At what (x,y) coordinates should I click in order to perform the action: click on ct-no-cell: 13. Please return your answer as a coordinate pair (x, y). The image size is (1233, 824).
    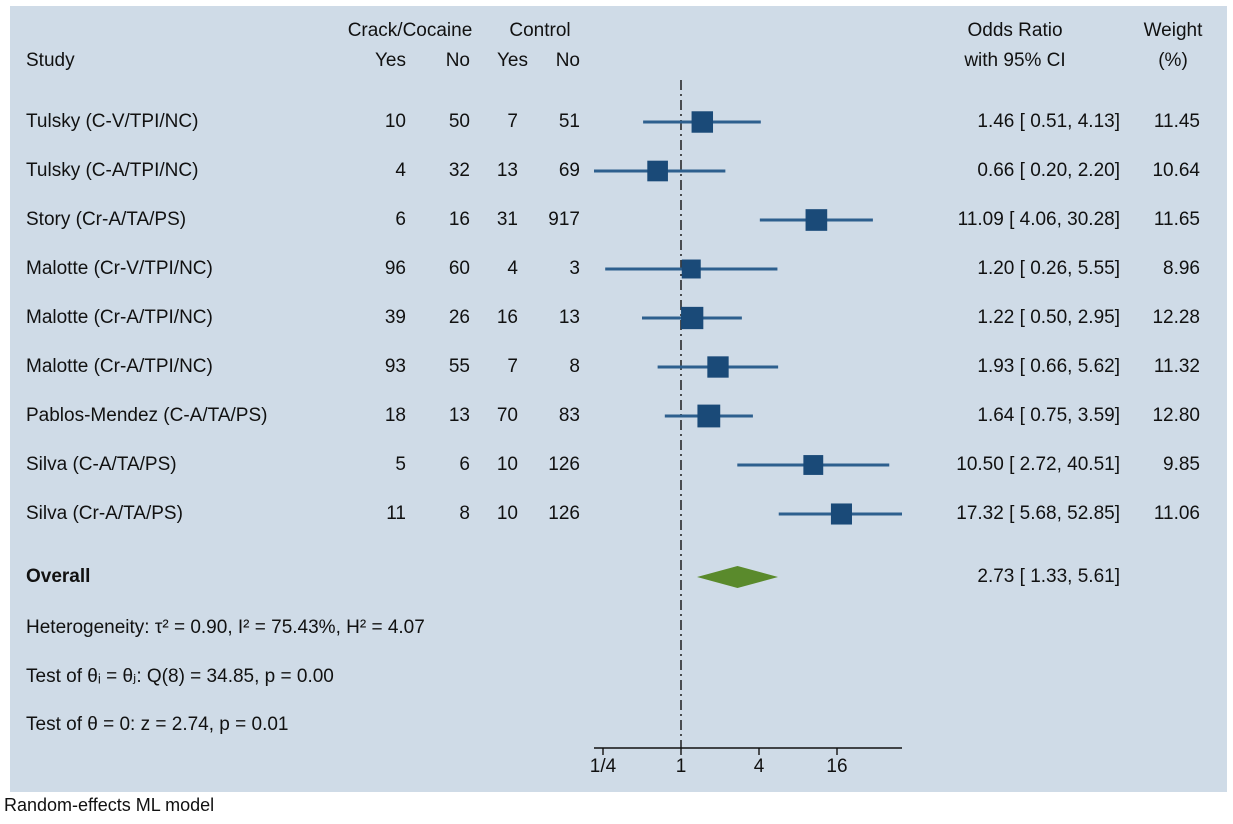
    Looking at the image, I should click on (569, 317).